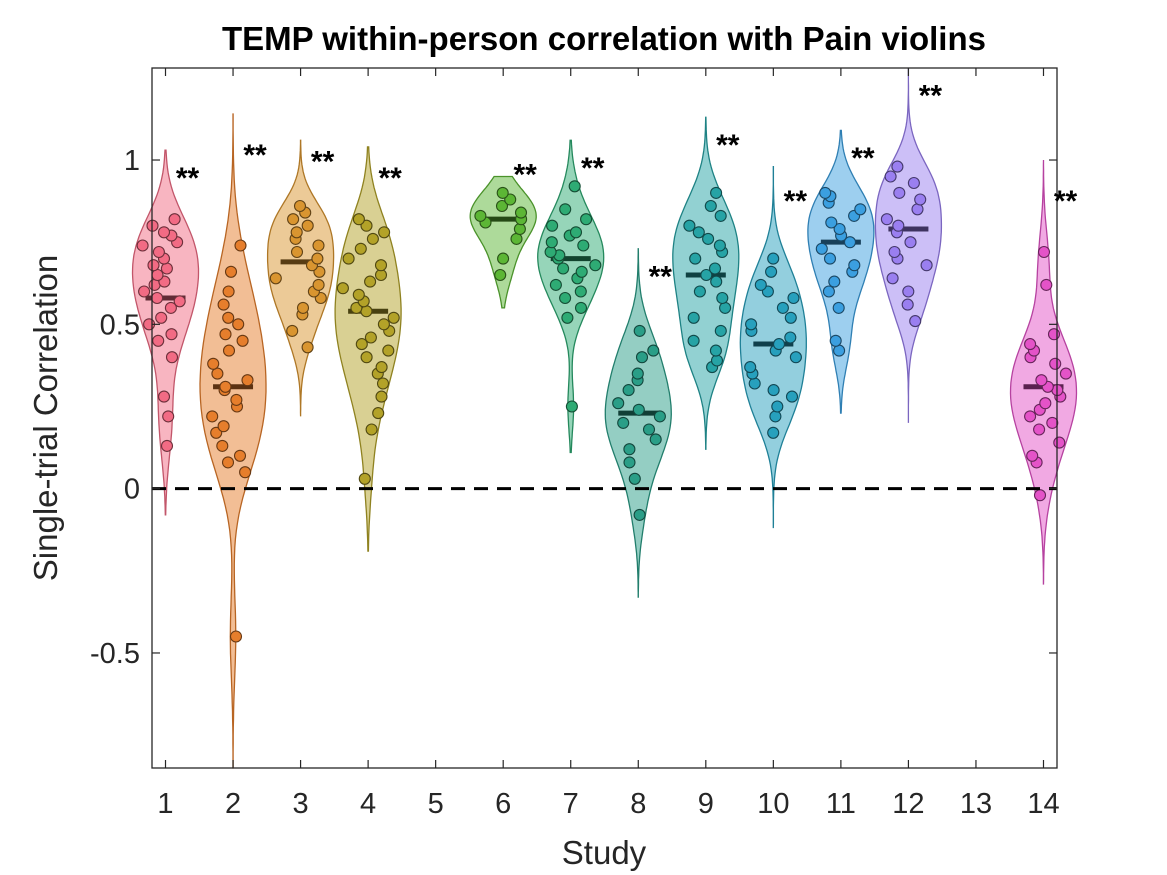 This screenshot has width=1167, height=875. I want to click on x-tick-label: 13, so click(976, 804).